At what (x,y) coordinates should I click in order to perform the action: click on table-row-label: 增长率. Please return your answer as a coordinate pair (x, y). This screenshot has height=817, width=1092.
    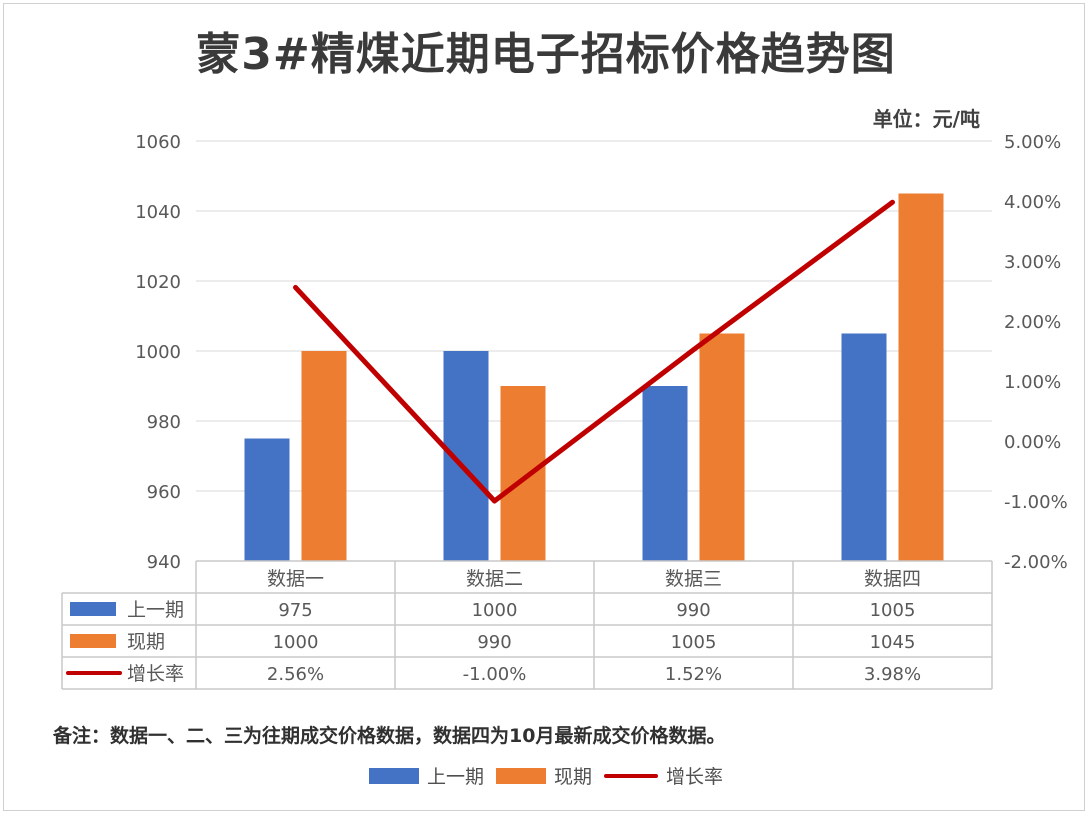
    Looking at the image, I should click on (155, 674).